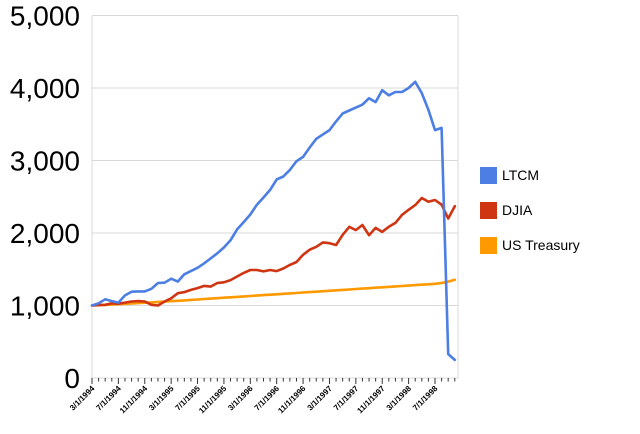 The image size is (640, 434). Describe the element at coordinates (134, 400) in the screenshot. I see `x-axis-label: 11/1/1994` at that location.